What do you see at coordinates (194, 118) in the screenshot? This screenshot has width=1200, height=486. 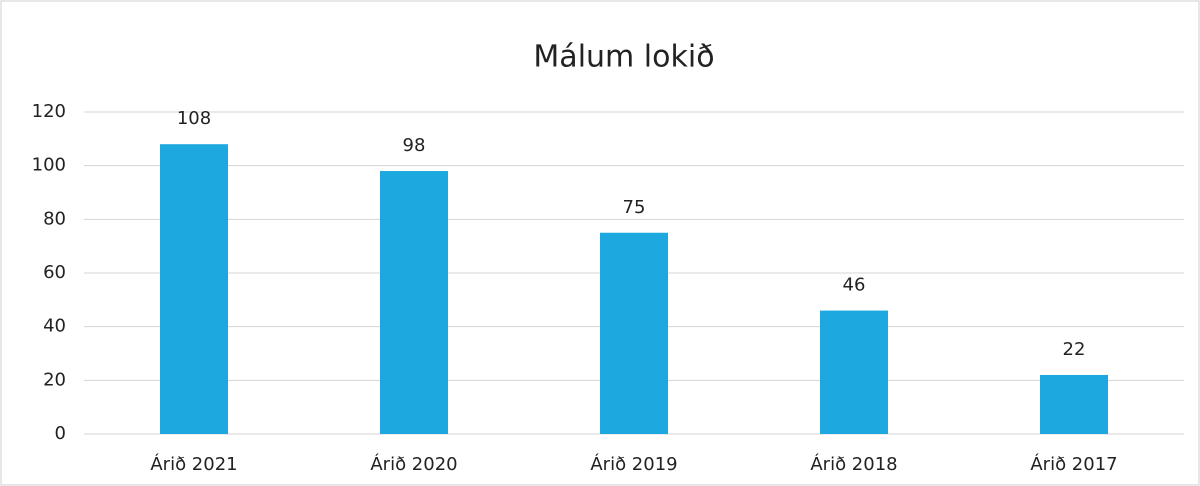 I see `data-label: 108` at bounding box center [194, 118].